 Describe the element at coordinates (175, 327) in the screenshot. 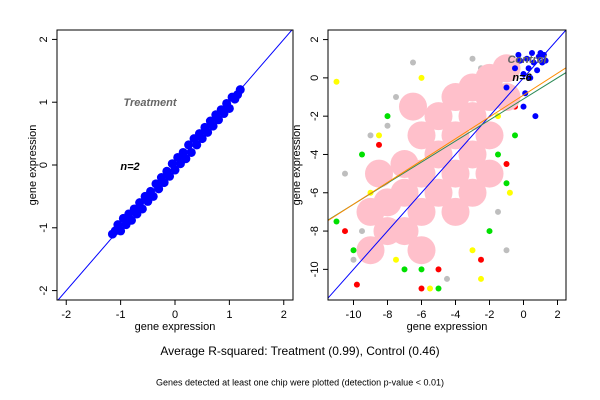

I see `x-axis-label: gene expression` at that location.